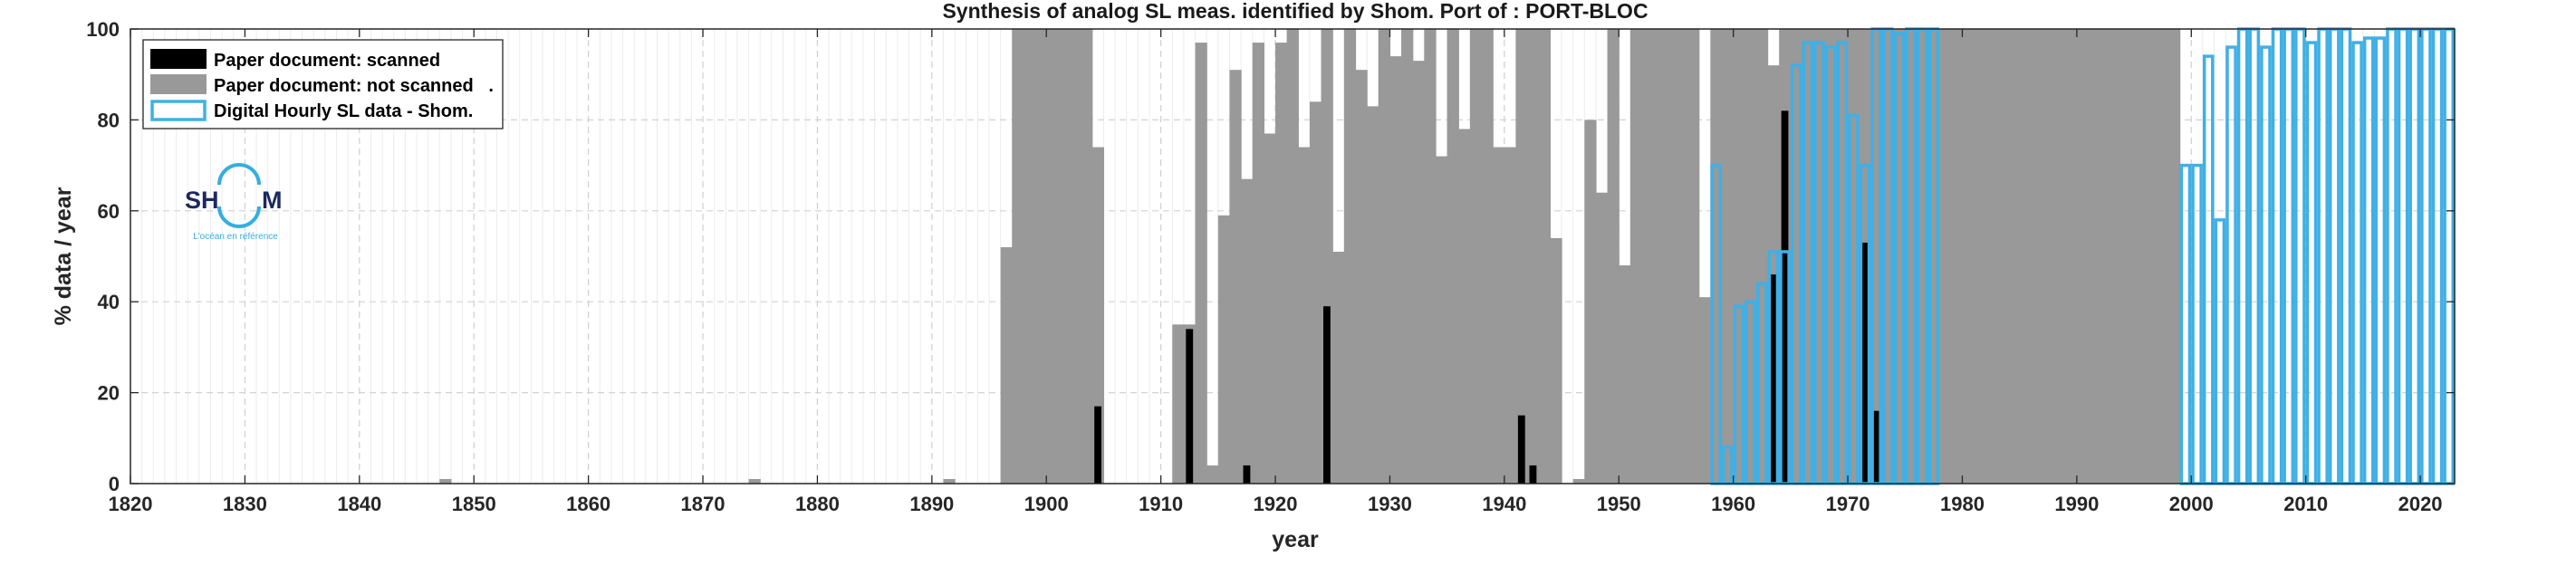  Describe the element at coordinates (202, 200) in the screenshot. I see `logo-text-left: SH` at that location.